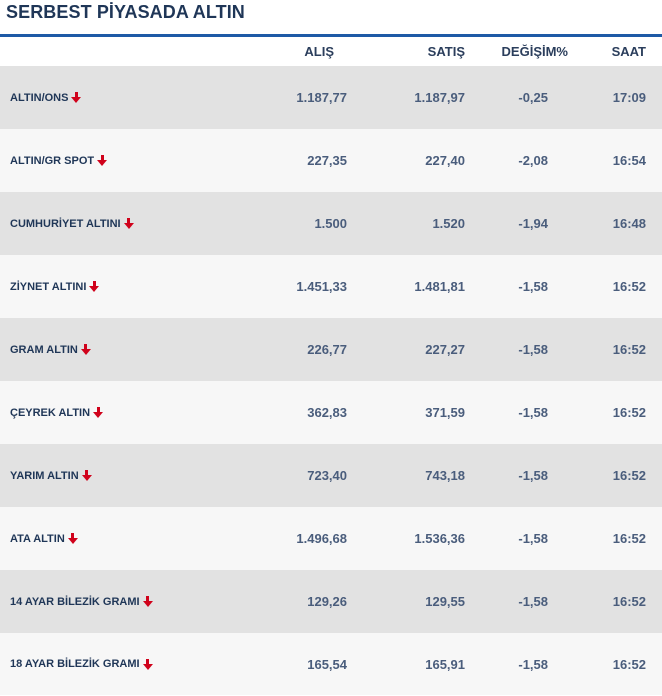 The width and height of the screenshot is (662, 696). I want to click on table-row: ALTIN/GR SPOT 227,35 227,40 -2,08 16:54, so click(331, 160).